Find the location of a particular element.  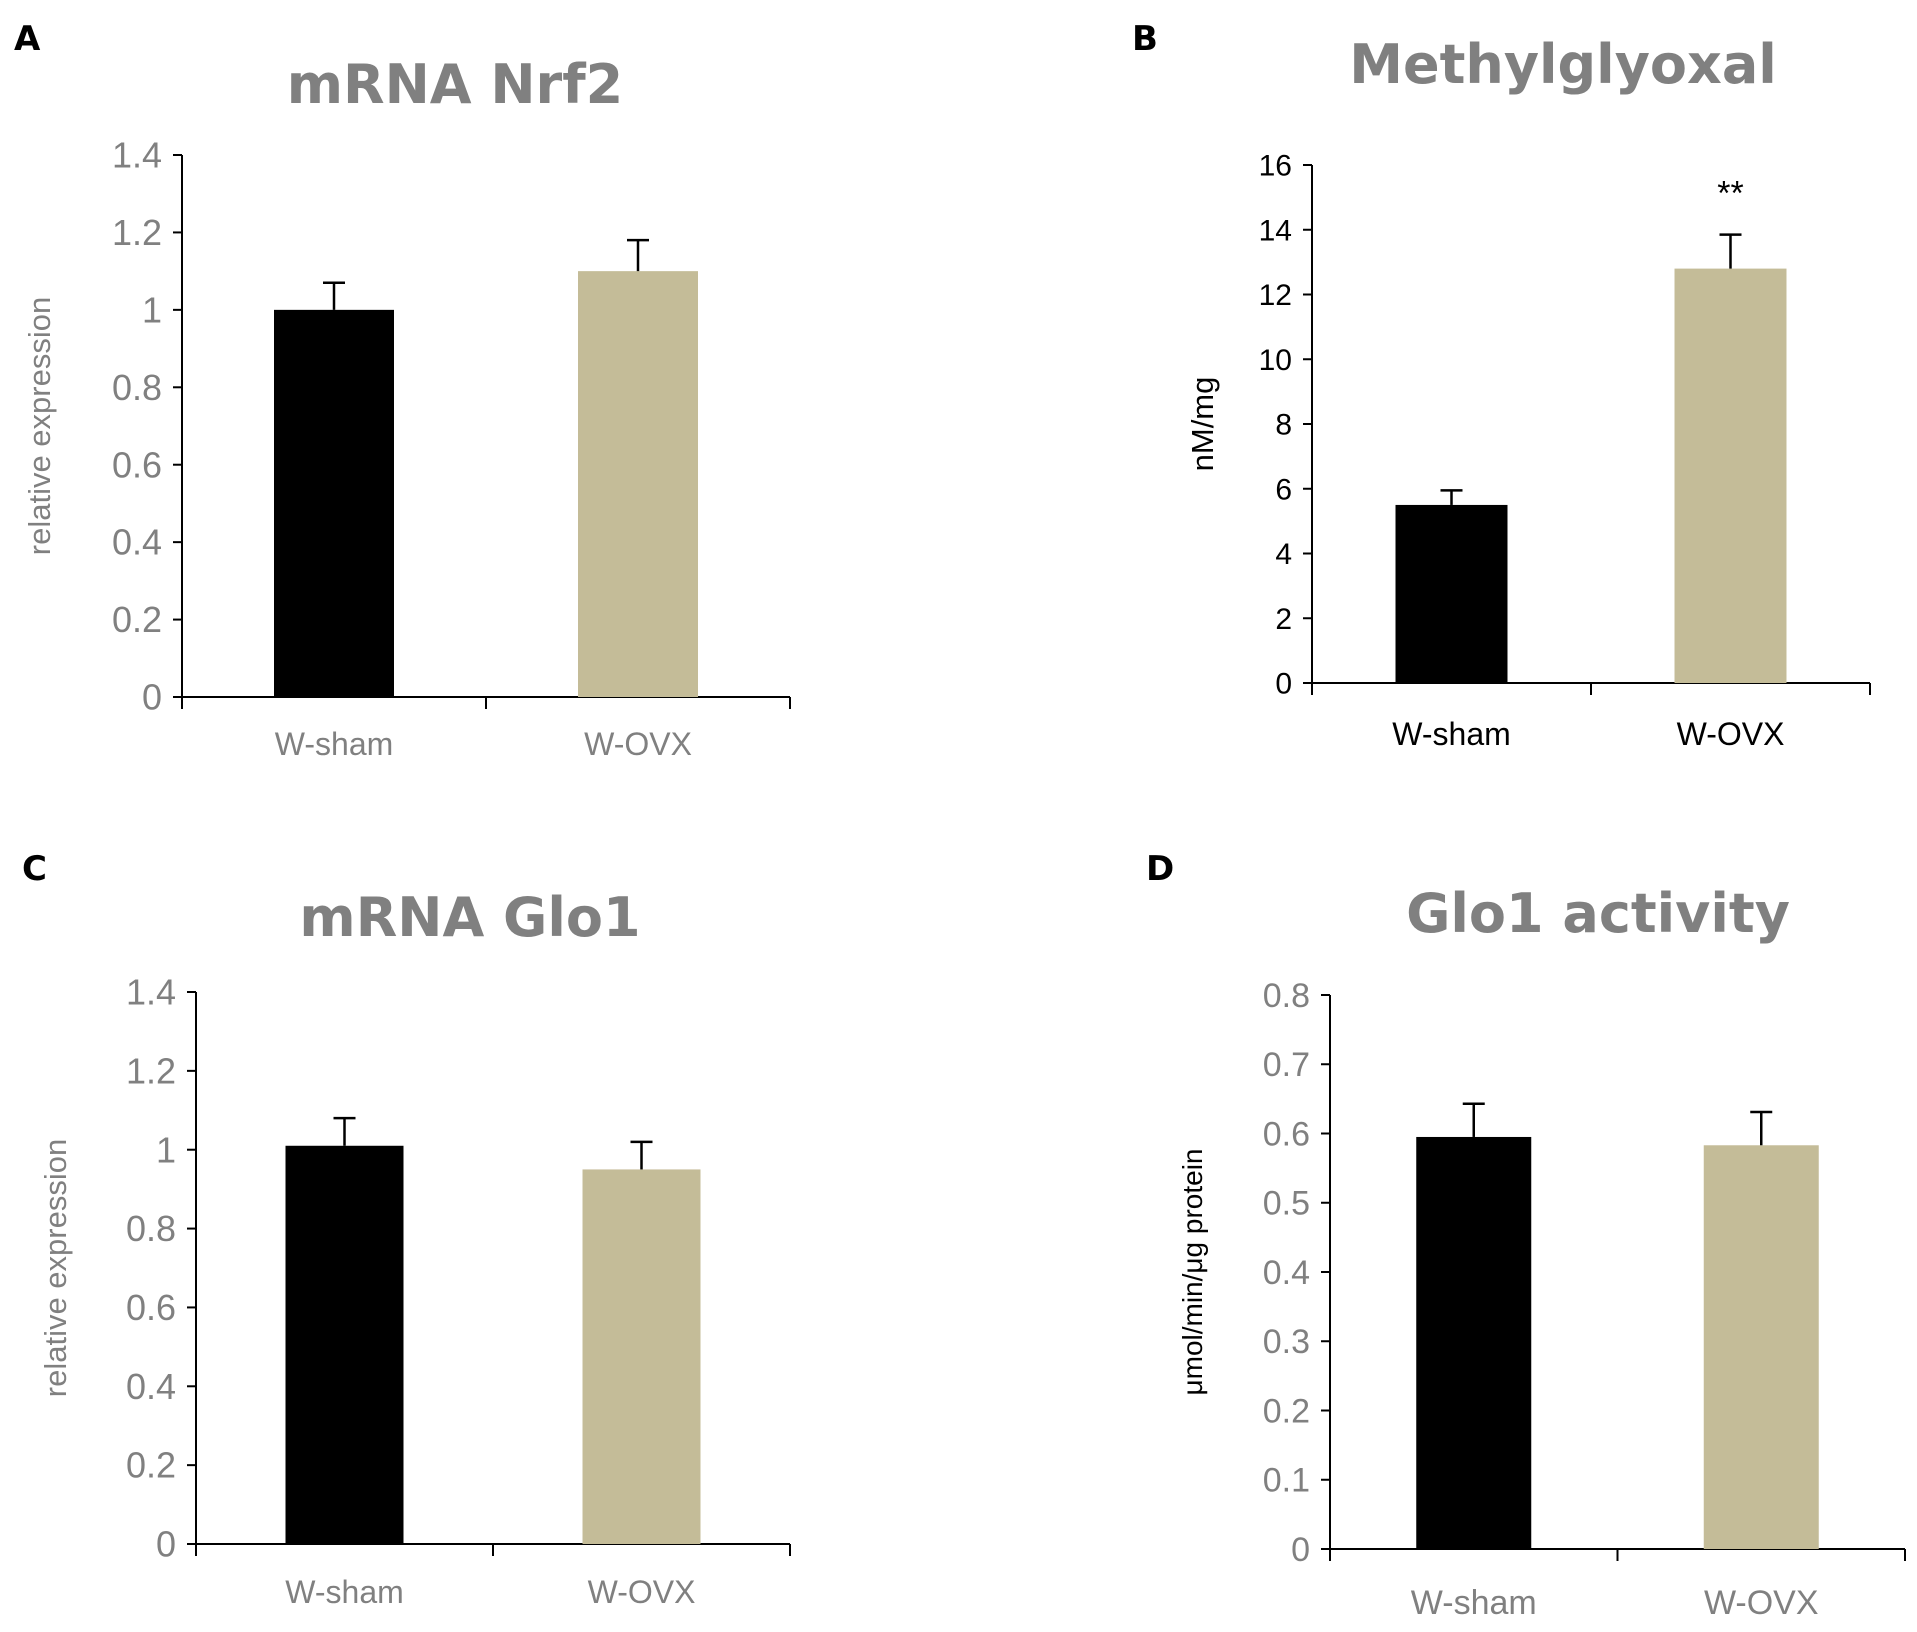

y-tick-label: 0.3 is located at coordinates (1286, 1342).